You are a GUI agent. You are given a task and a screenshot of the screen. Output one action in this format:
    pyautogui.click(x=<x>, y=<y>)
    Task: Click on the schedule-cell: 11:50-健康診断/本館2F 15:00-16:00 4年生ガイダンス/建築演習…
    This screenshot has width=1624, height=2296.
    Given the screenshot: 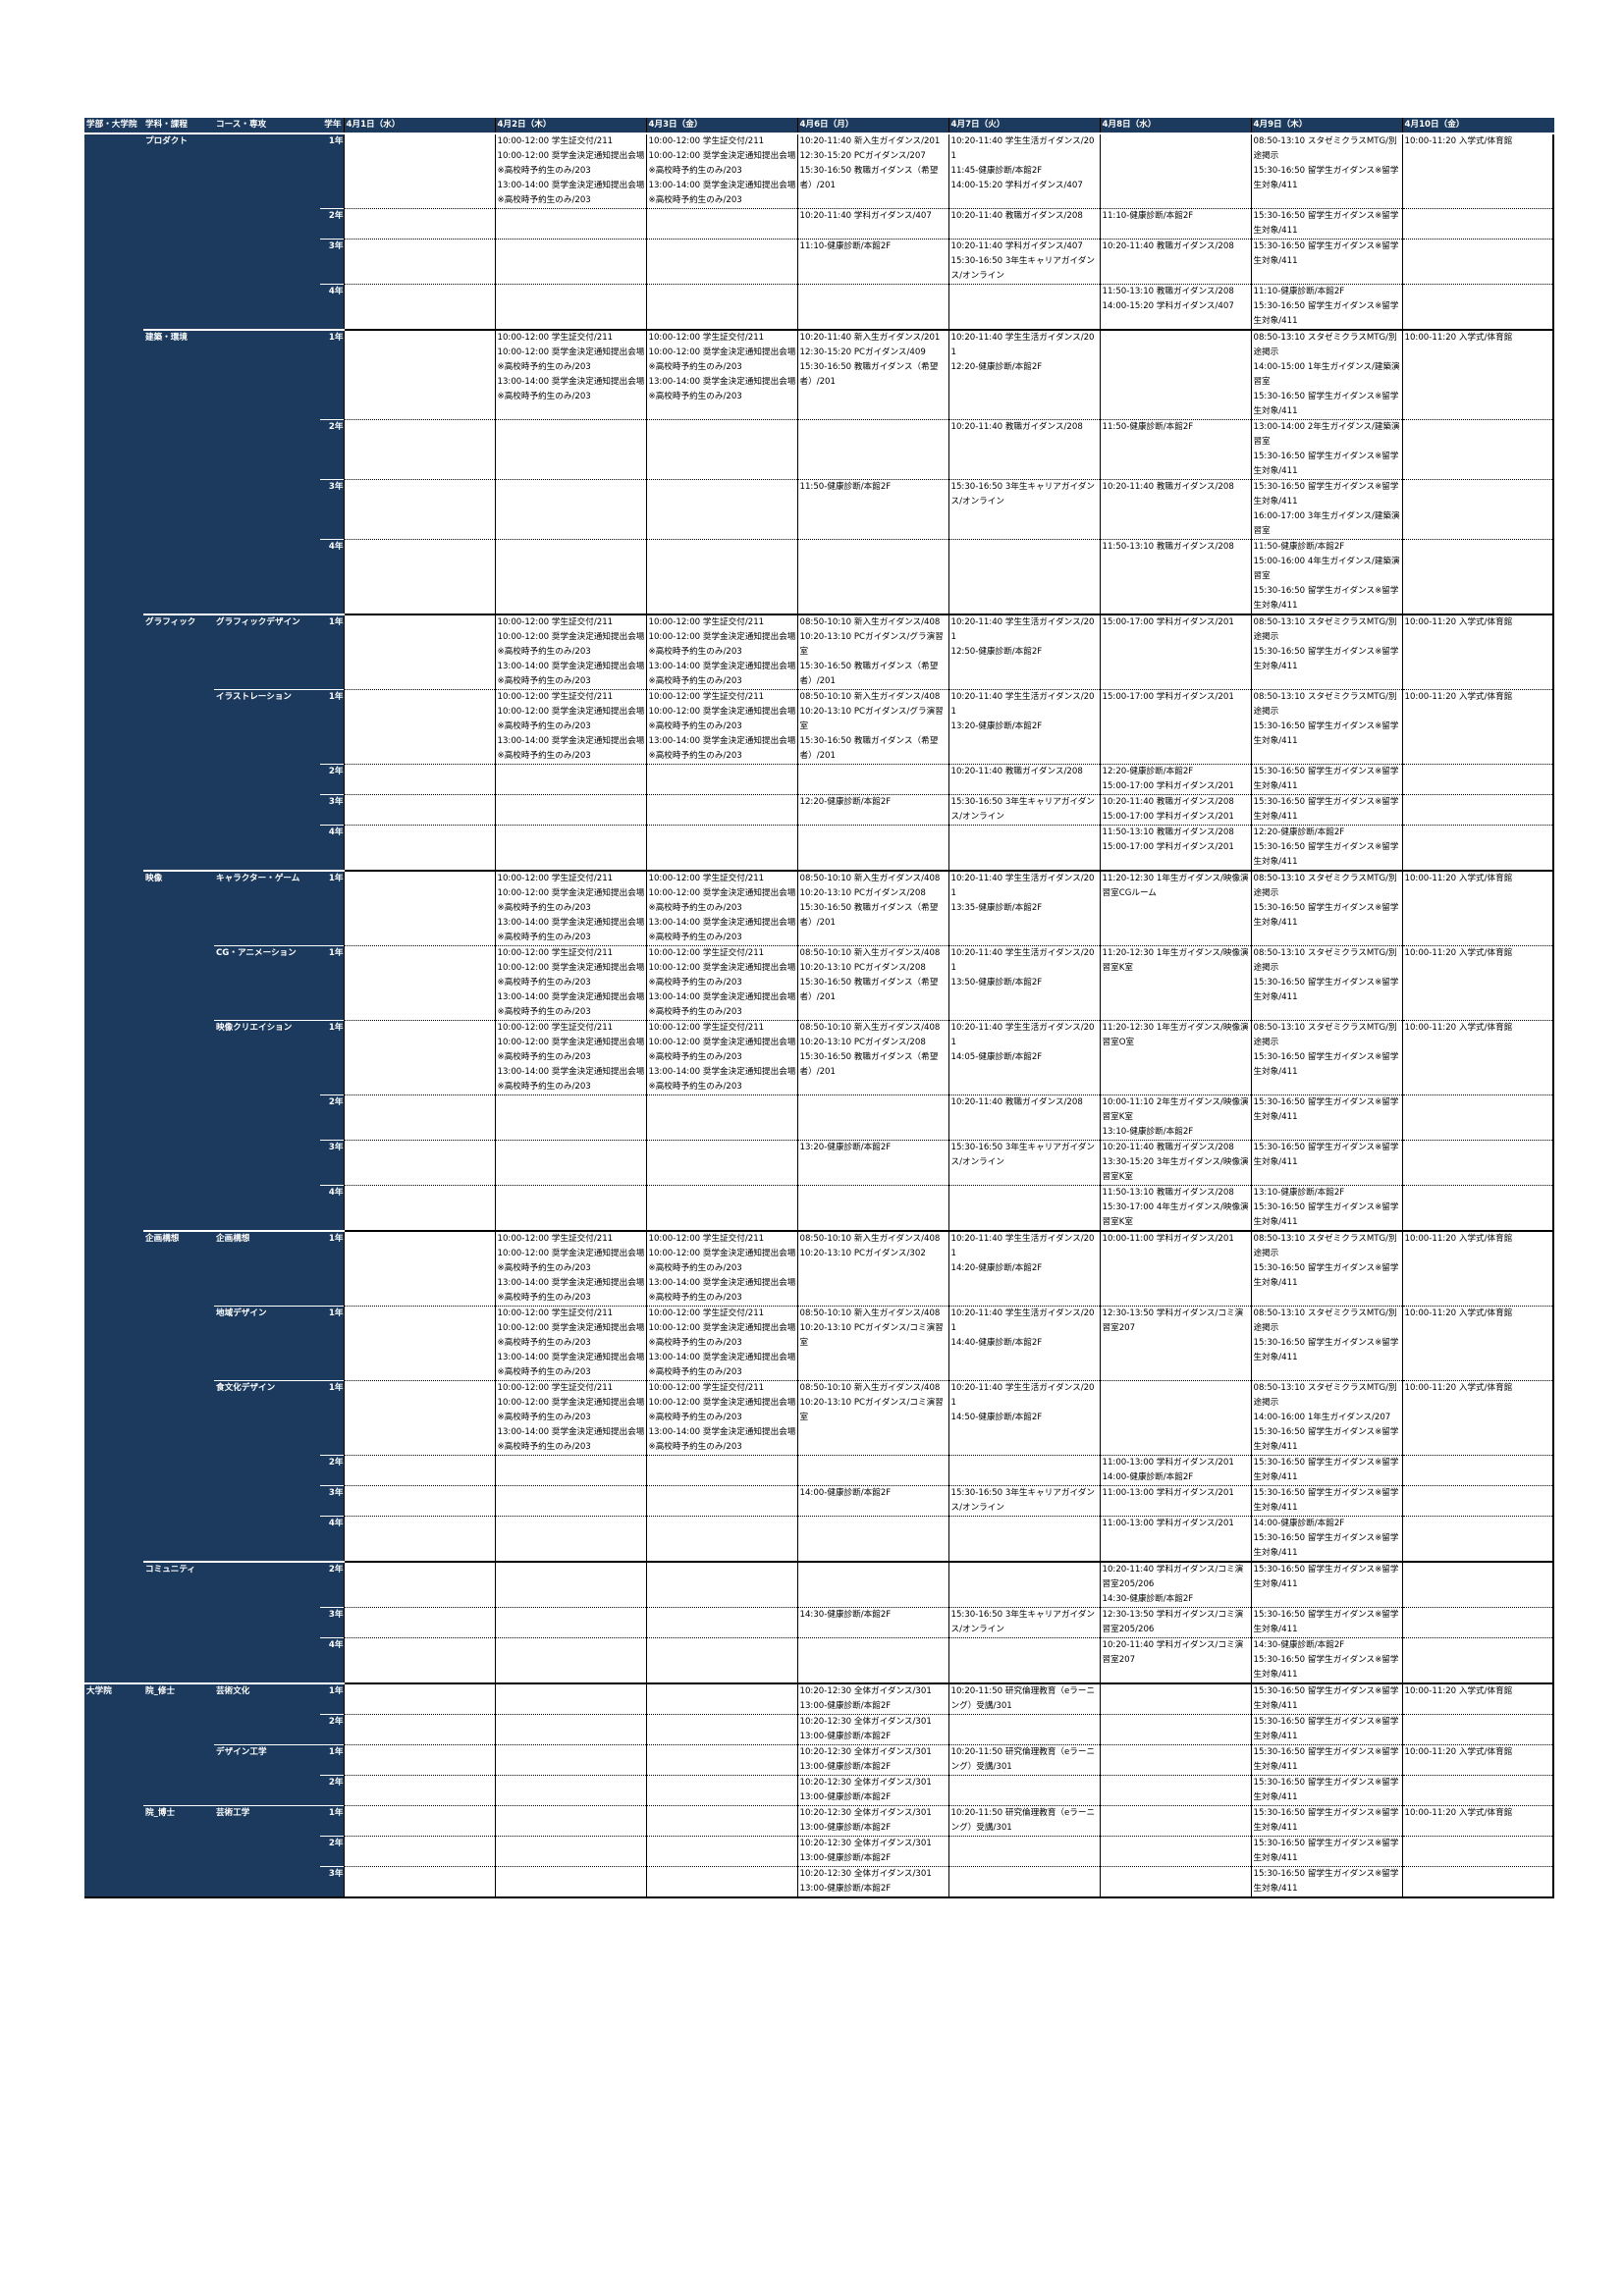 What is the action you would take?
    pyautogui.click(x=1326, y=577)
    